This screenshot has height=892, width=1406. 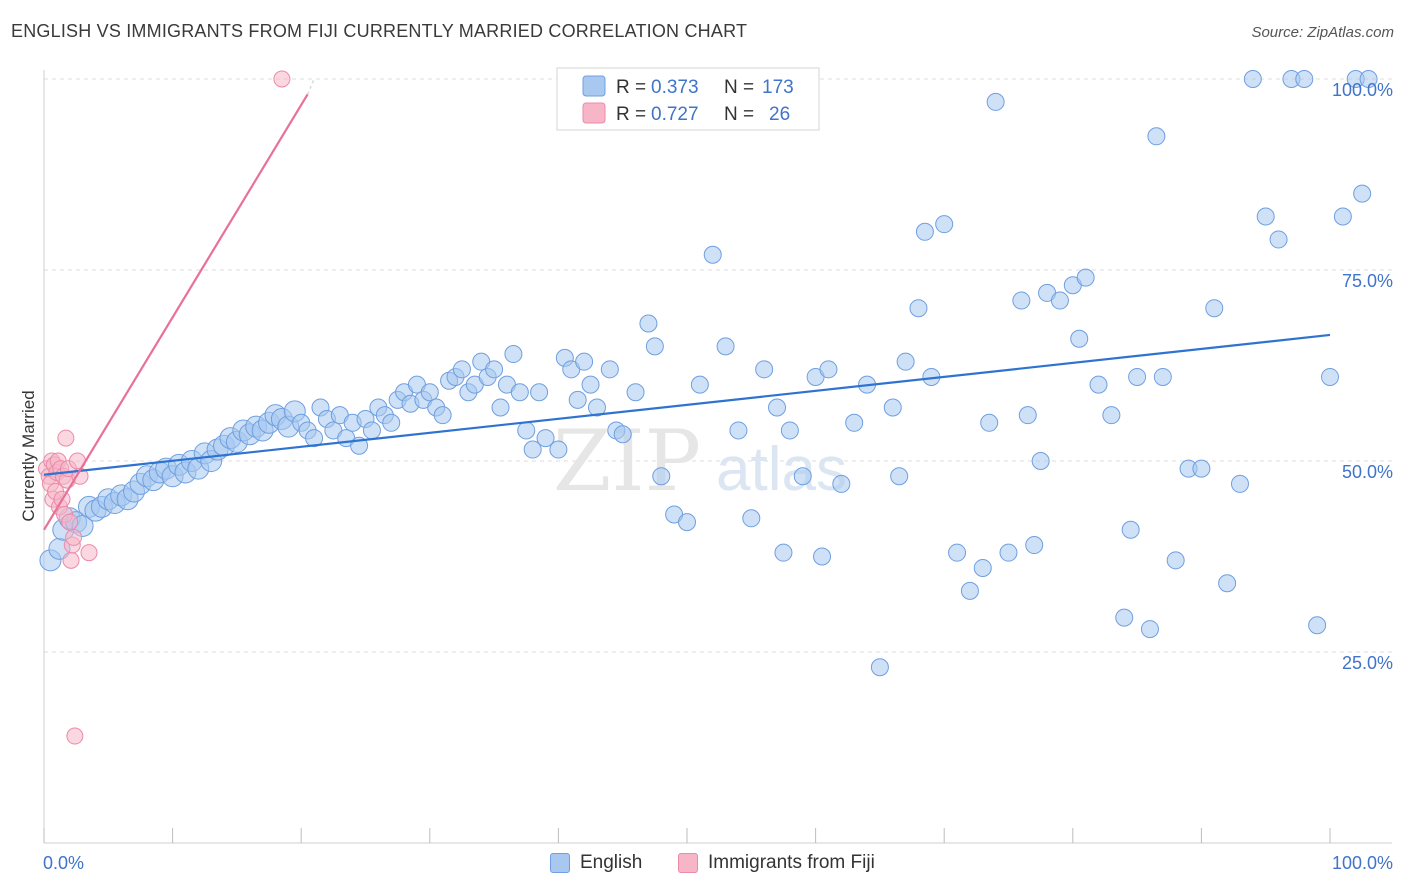 I want to click on legend-swatch-fiji, so click(x=594, y=113).